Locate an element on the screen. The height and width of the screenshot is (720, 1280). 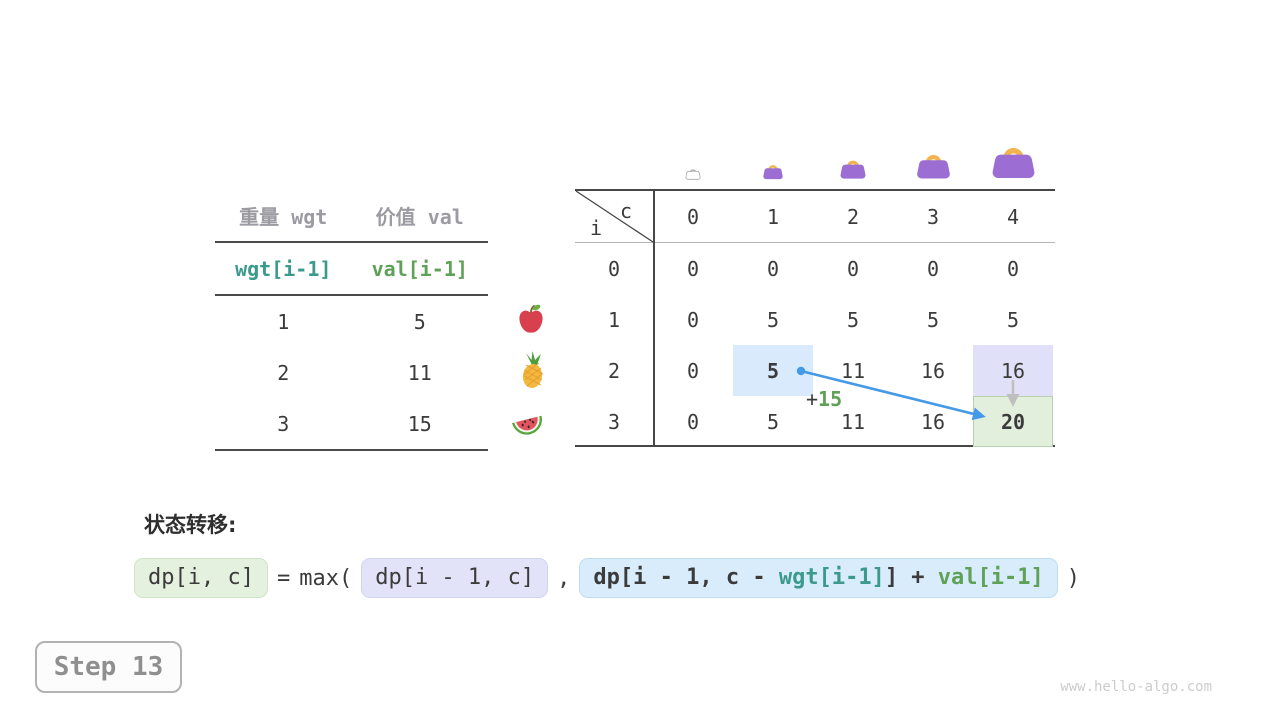
dp-cell-2-1-take-source: 5 is located at coordinates (773, 370).